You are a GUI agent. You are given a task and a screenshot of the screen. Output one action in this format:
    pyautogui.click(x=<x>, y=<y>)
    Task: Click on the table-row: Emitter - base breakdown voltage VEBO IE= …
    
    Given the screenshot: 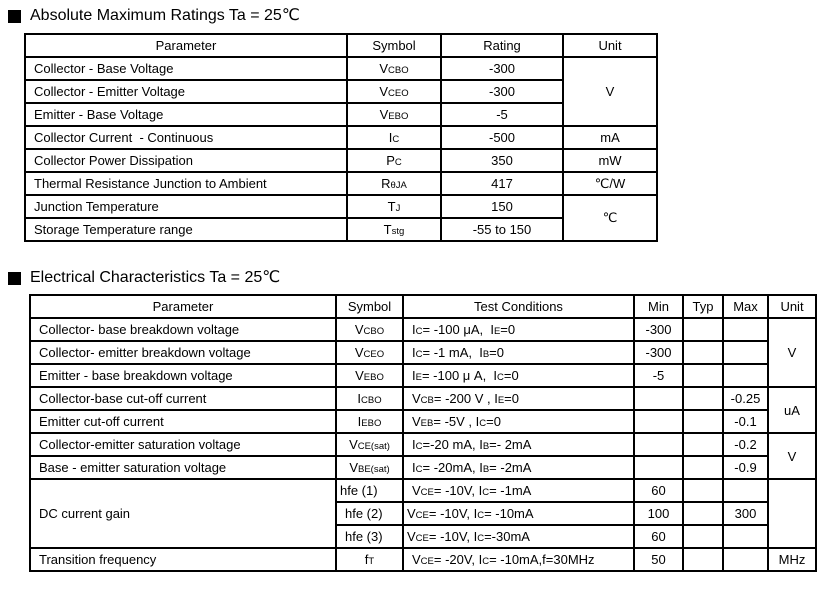 What is the action you would take?
    pyautogui.click(x=422, y=375)
    